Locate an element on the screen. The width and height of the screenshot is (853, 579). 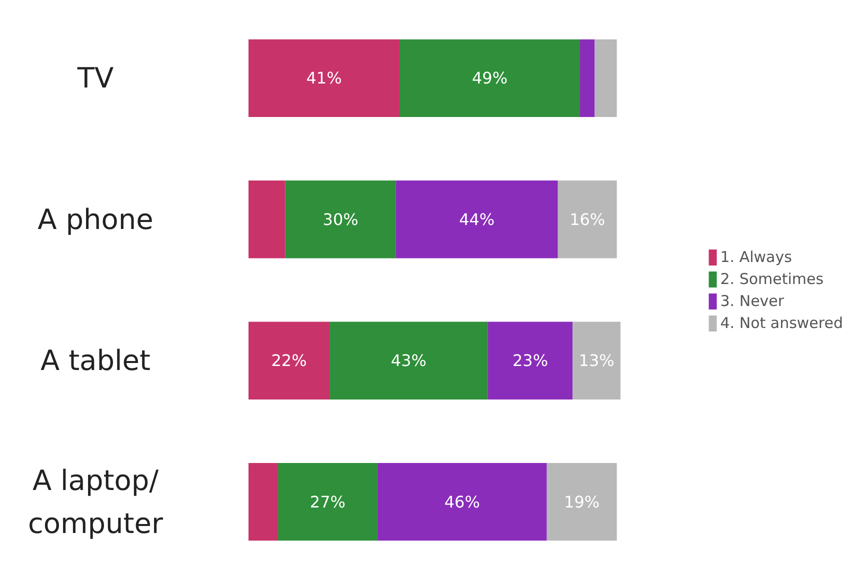
data-label: 43% is located at coordinates (408, 360).